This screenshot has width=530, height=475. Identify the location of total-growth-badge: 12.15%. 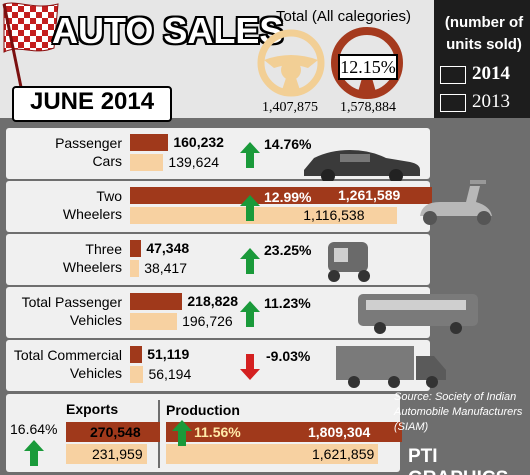
(368, 67).